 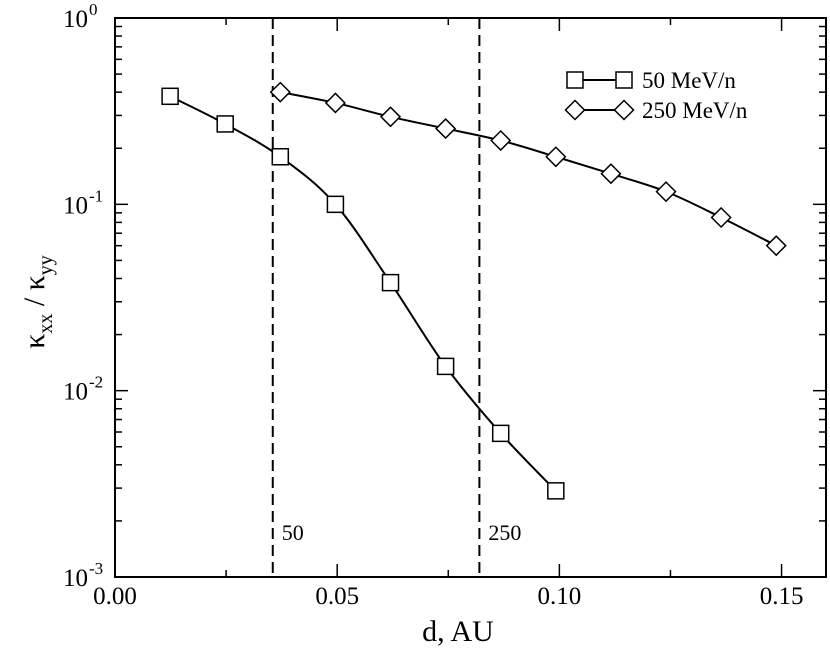 I want to click on x-tick-label: 0.05, so click(x=337, y=596).